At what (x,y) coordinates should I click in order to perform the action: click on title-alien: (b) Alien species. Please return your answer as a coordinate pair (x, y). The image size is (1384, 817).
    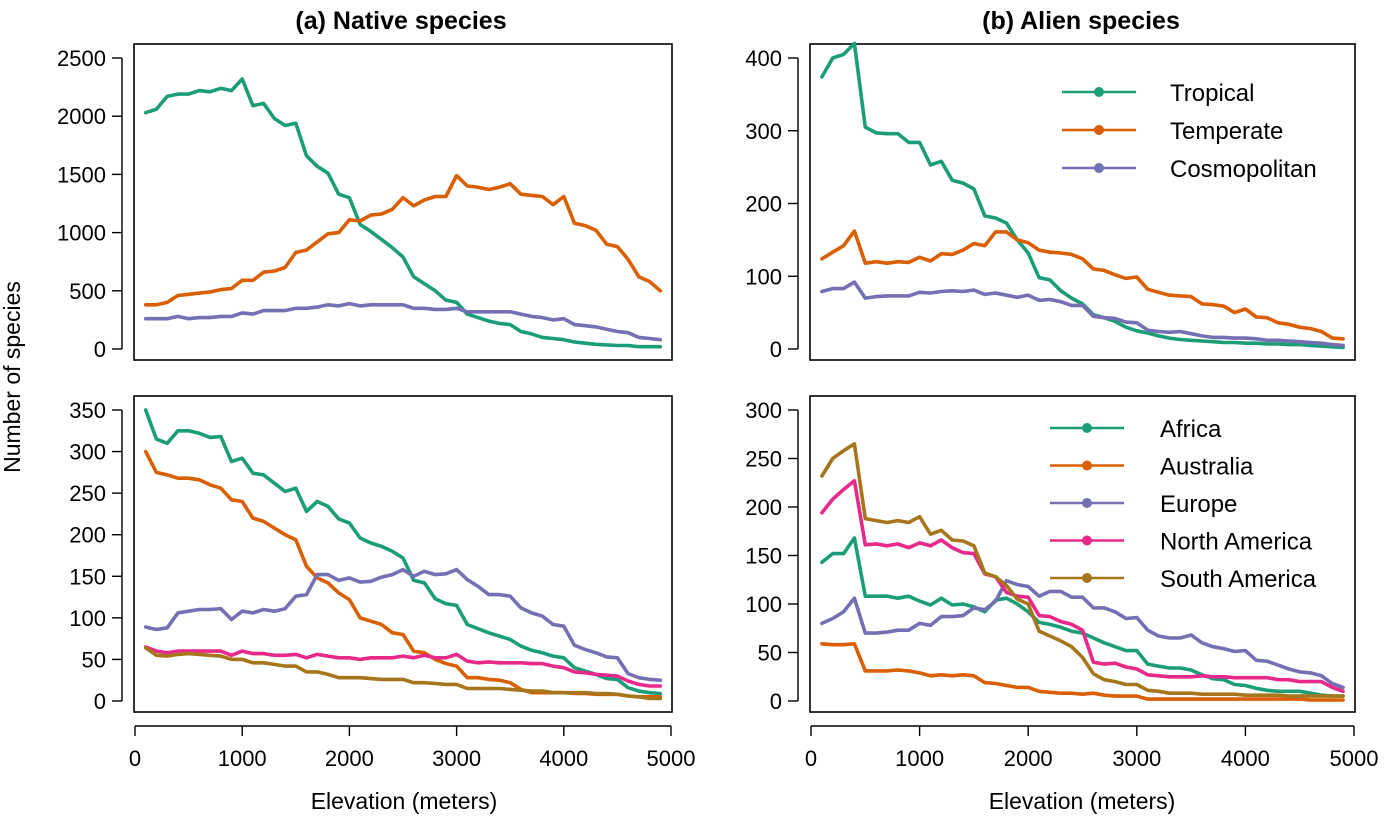
    Looking at the image, I should click on (1081, 21).